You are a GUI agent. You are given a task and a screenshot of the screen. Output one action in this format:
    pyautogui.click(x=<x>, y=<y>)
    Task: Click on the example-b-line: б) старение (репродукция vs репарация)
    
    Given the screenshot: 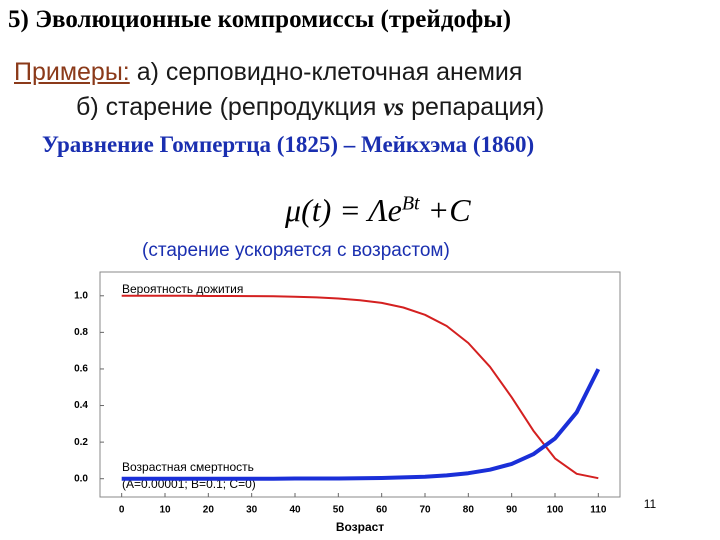 What is the action you would take?
    pyautogui.click(x=310, y=107)
    